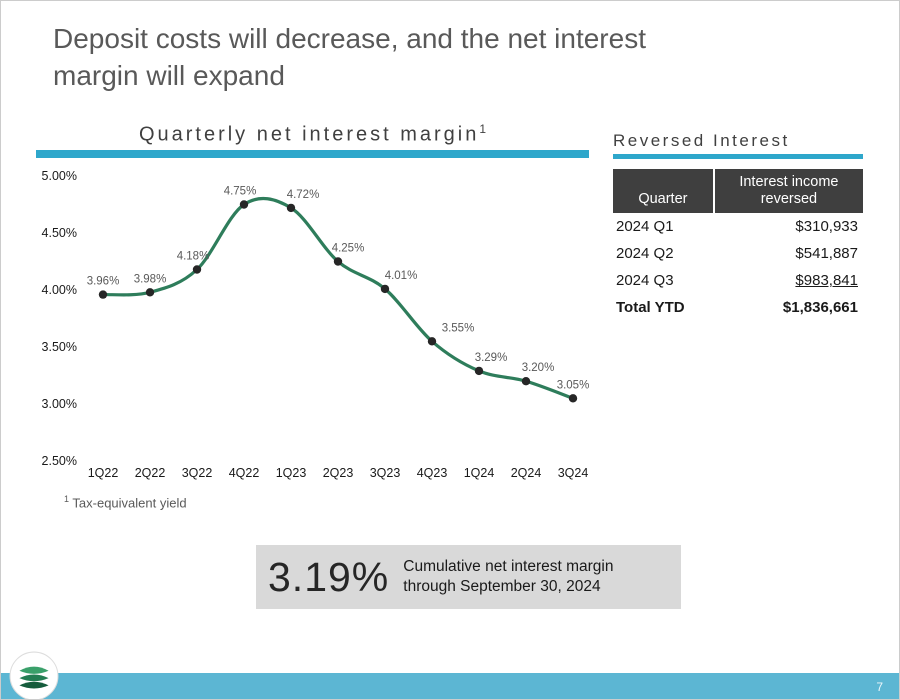 This screenshot has height=700, width=900. I want to click on table-header-row: Quarter Interest income reversed, so click(738, 191).